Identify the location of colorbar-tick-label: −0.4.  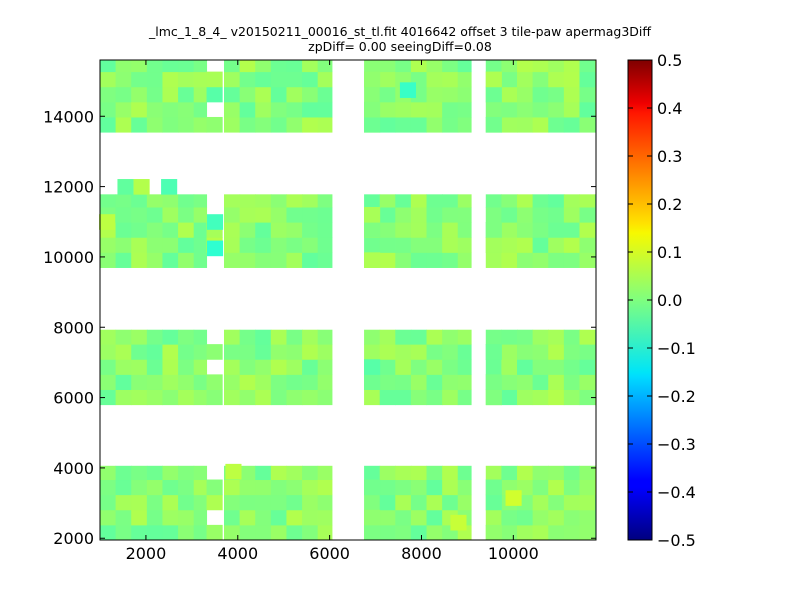
(676, 492).